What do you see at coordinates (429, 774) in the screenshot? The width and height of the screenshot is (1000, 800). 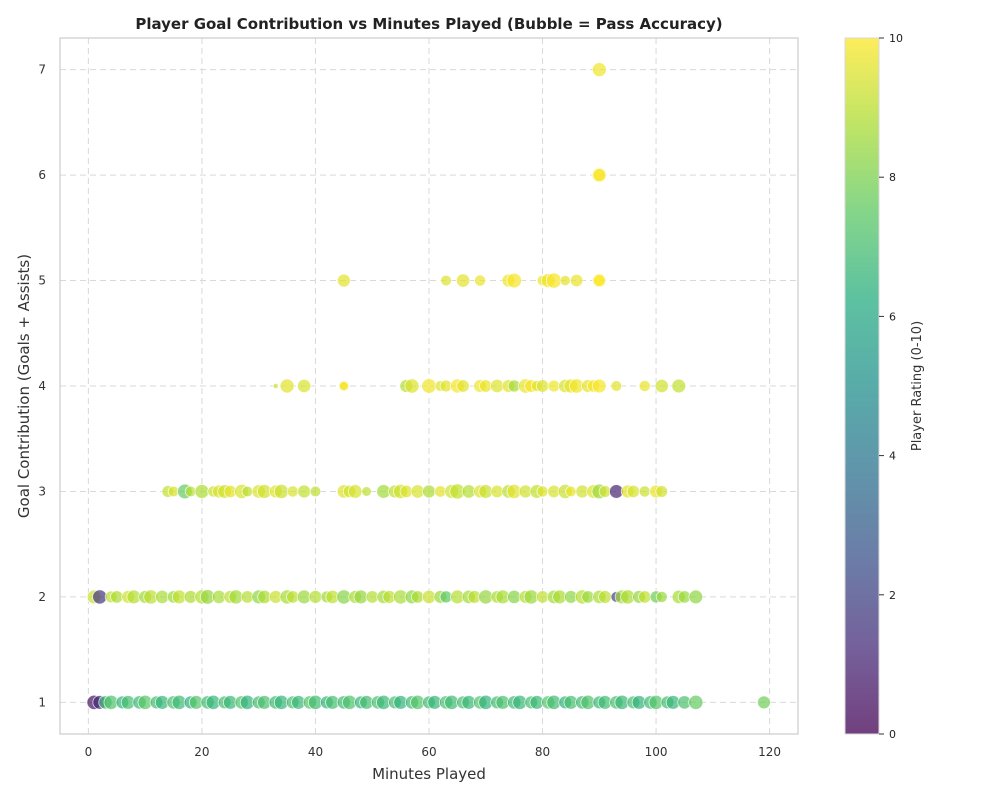 I see `x-axis-label: Minutes Played` at bounding box center [429, 774].